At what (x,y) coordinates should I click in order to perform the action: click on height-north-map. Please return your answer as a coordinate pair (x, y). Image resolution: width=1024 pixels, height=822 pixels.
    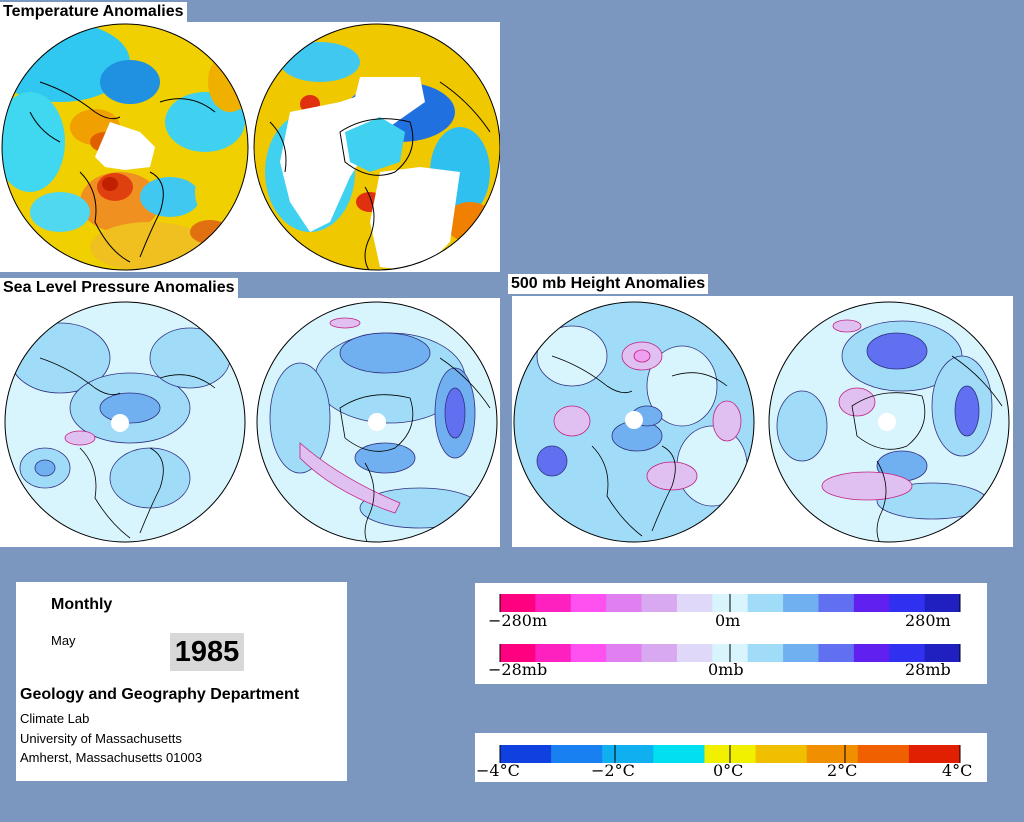
    Looking at the image, I should click on (634, 422).